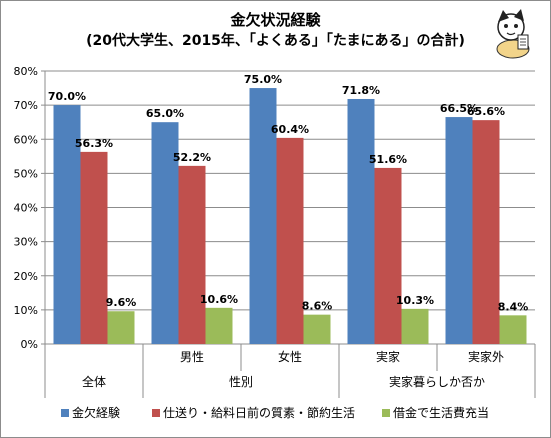 The height and width of the screenshot is (438, 551). What do you see at coordinates (290, 356) in the screenshot?
I see `x-category-label: 女性` at bounding box center [290, 356].